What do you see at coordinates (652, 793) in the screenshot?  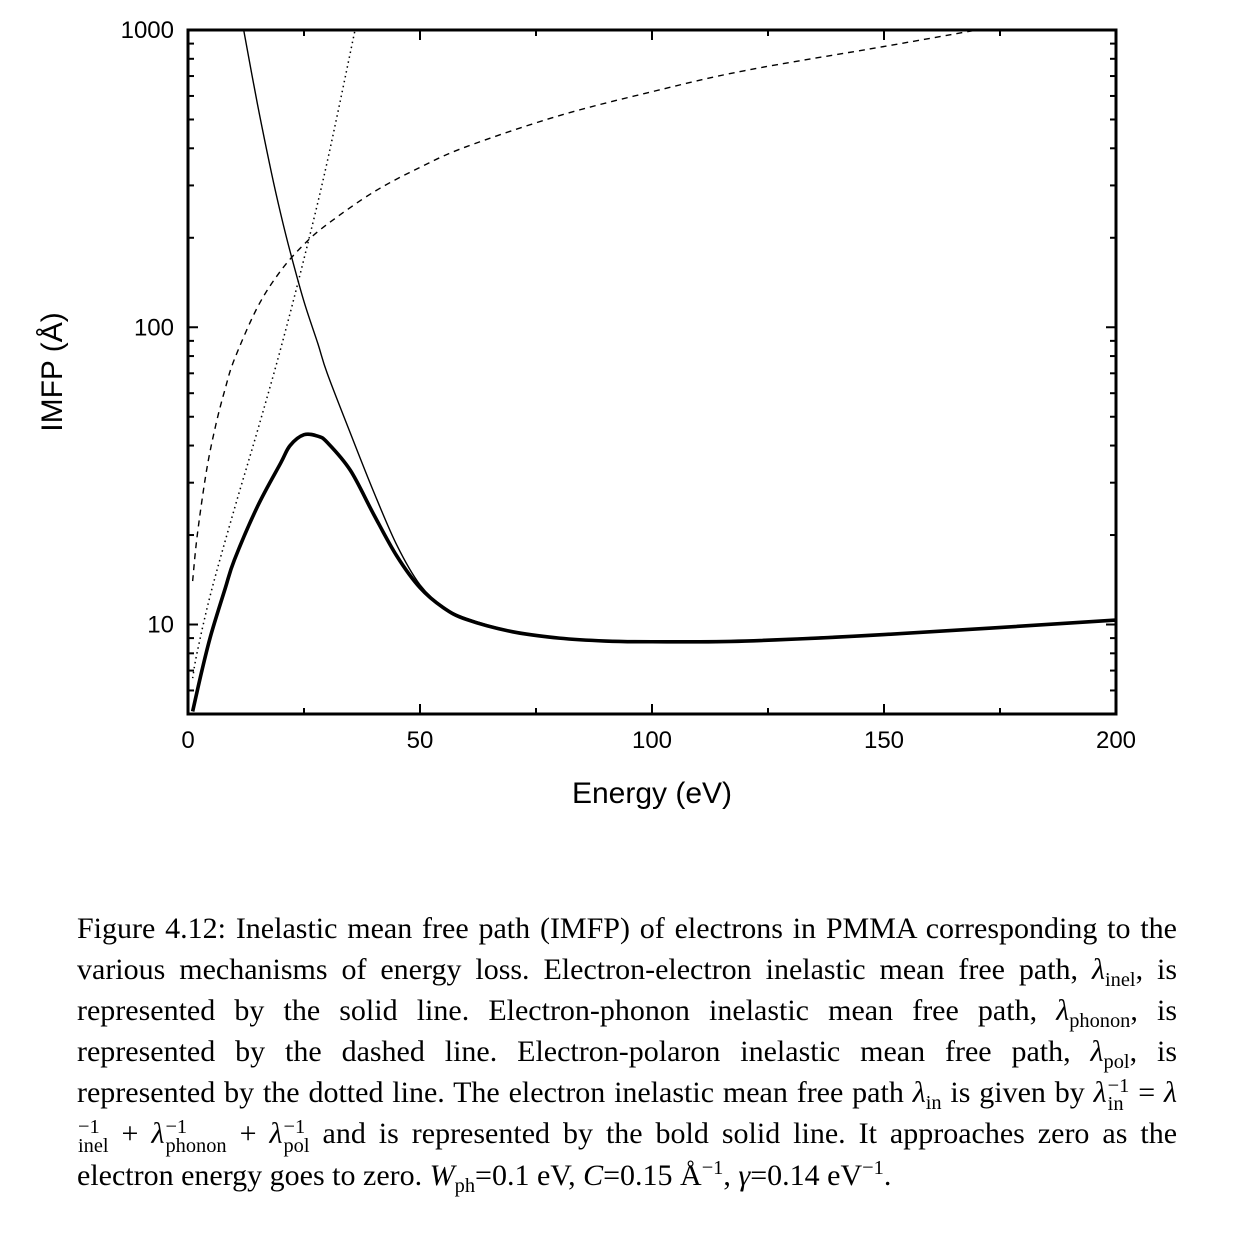 I see `x-axis-title: Energy (eV)` at bounding box center [652, 793].